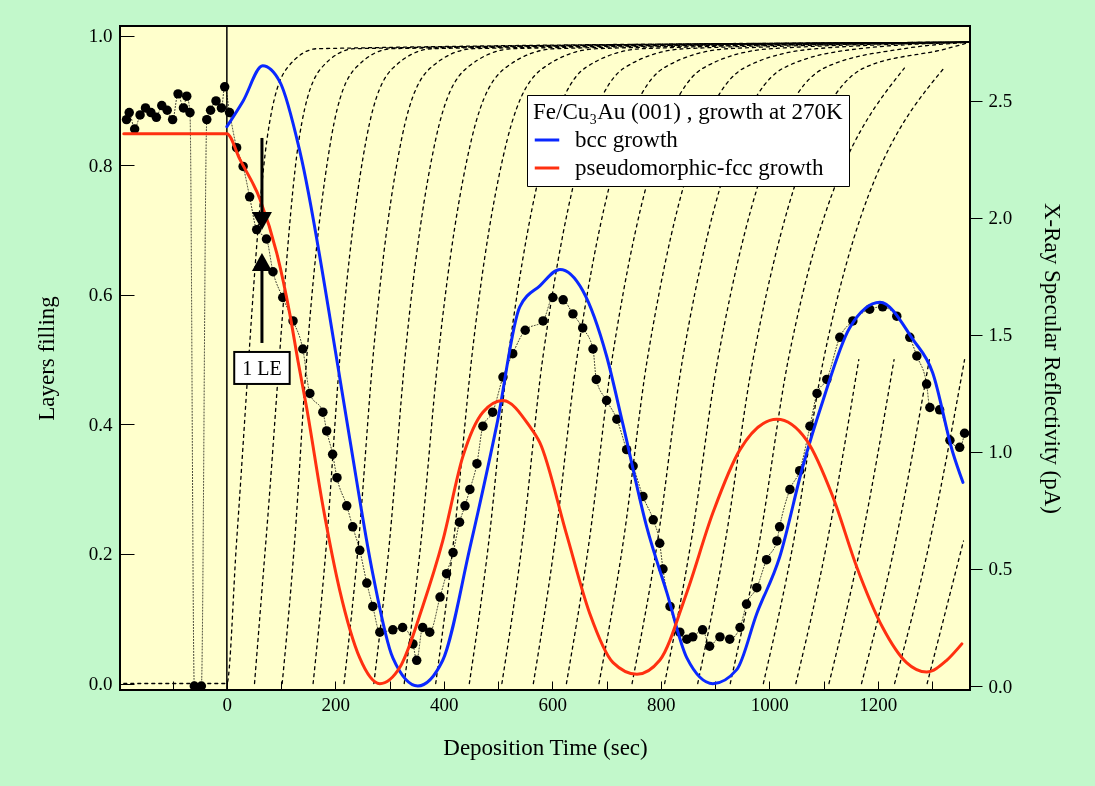 The height and width of the screenshot is (786, 1095). Describe the element at coordinates (627, 139) in the screenshot. I see `legend-label: bcc growth` at that location.